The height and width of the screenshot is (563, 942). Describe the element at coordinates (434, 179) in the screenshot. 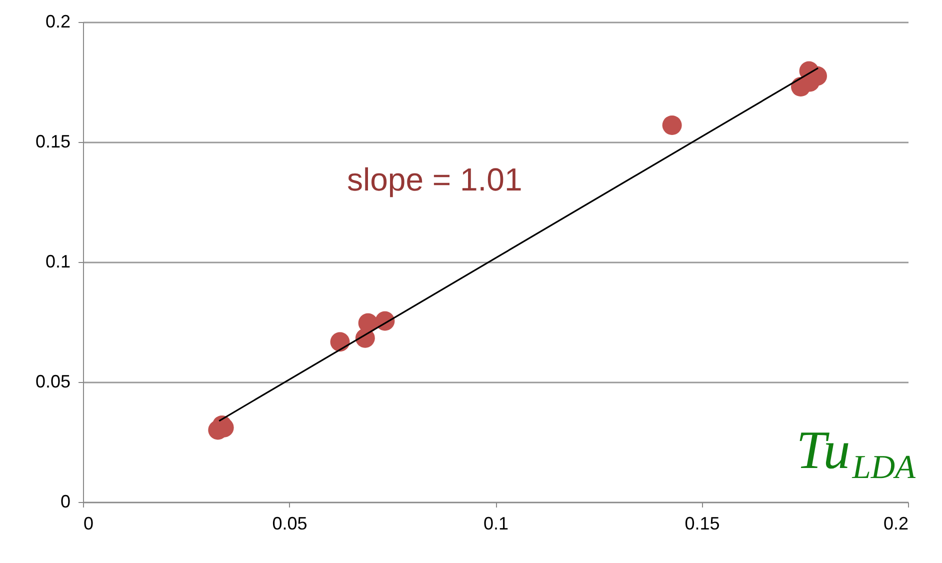

I see `annotation: slope = 1.01` at that location.